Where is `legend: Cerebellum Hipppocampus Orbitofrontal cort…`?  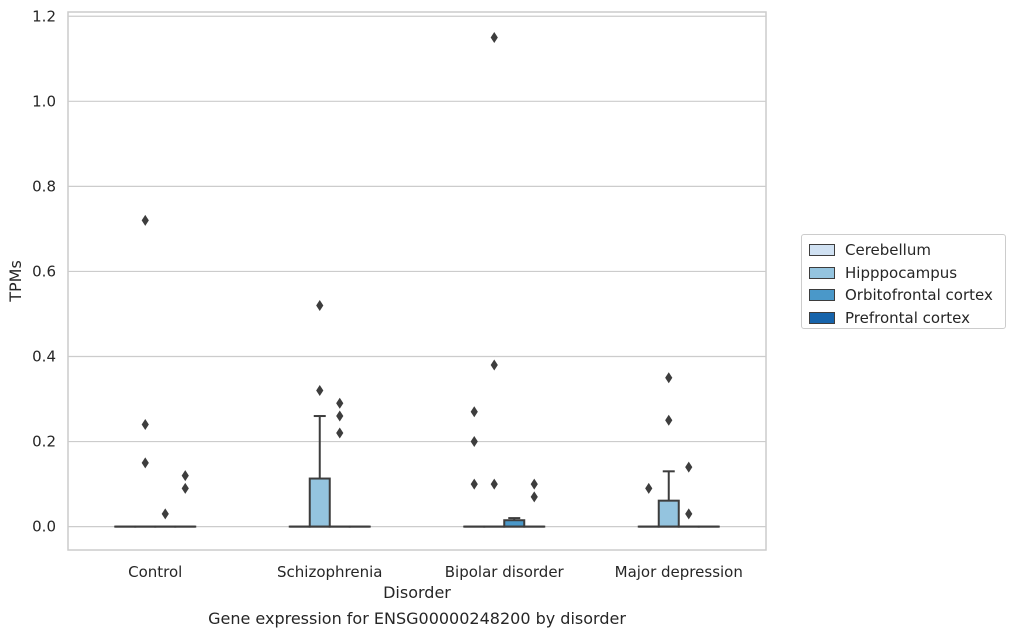
legend: Cerebellum Hipppocampus Orbitofrontal cort… is located at coordinates (903, 281).